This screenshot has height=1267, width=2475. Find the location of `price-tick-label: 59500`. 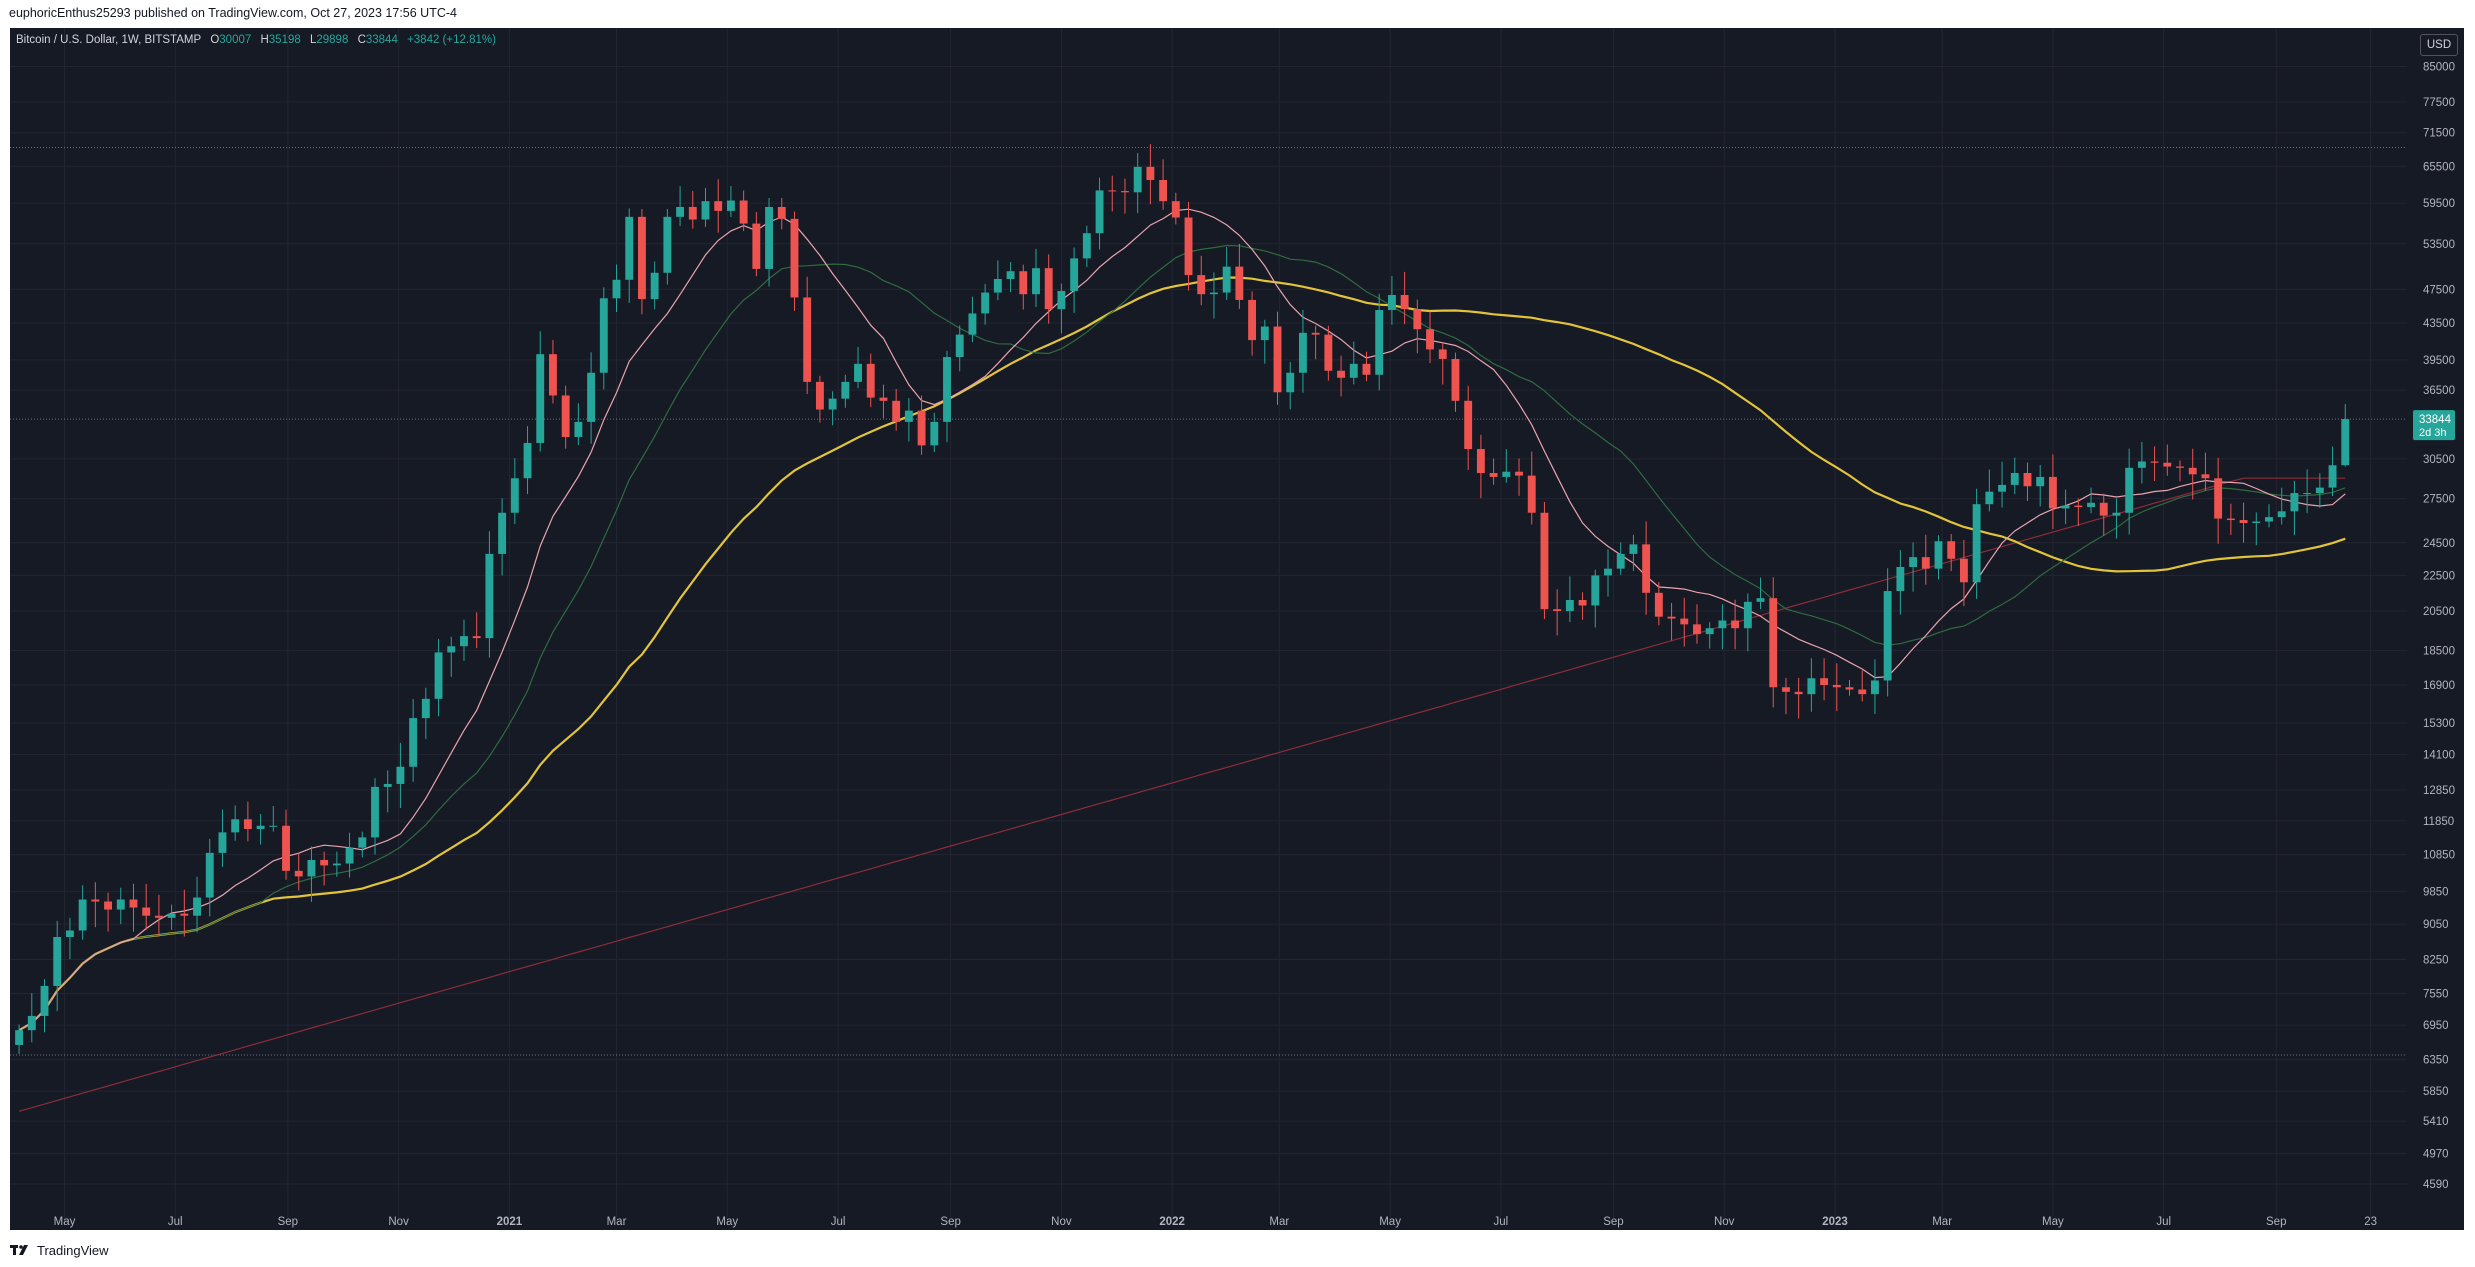

price-tick-label: 59500 is located at coordinates (2439, 204).